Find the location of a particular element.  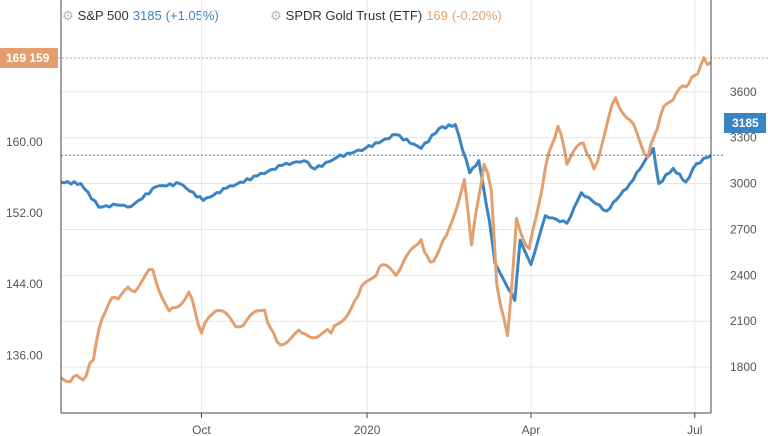

legend-spx: ⚙ S&P 500 3185 (+1.05%) is located at coordinates (140, 16).